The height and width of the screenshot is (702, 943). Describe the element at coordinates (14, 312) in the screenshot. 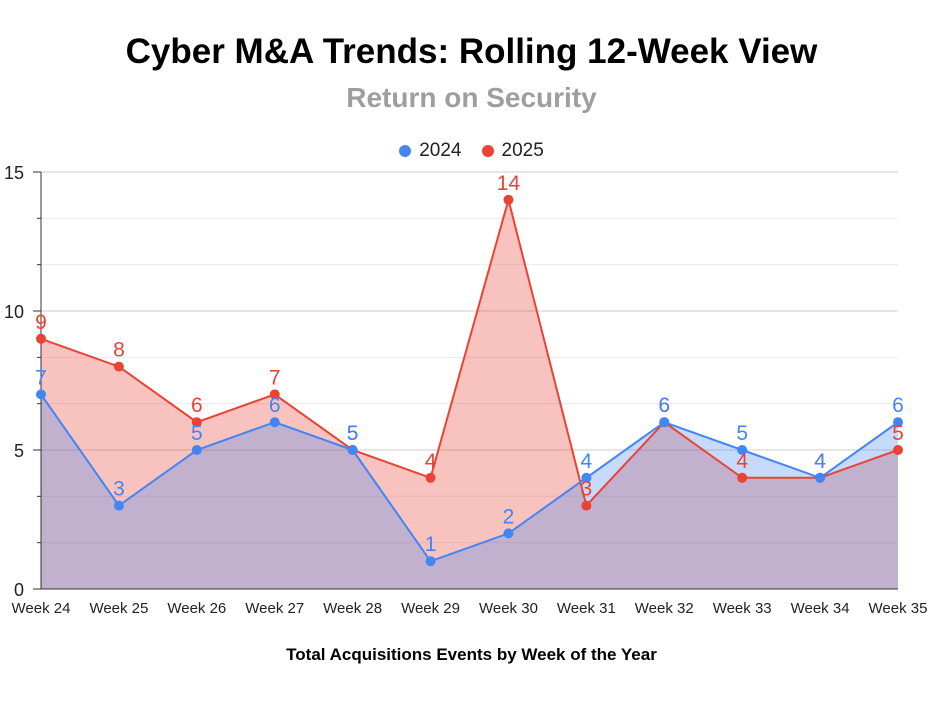

I see `y-tick-label: 10` at that location.